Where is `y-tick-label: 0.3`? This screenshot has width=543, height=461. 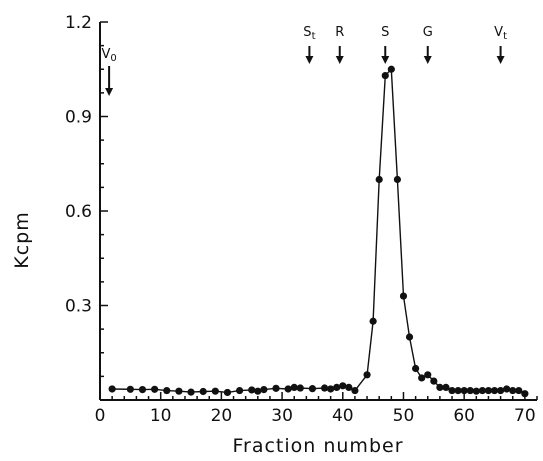 y-tick-label: 0.3 is located at coordinates (78, 307).